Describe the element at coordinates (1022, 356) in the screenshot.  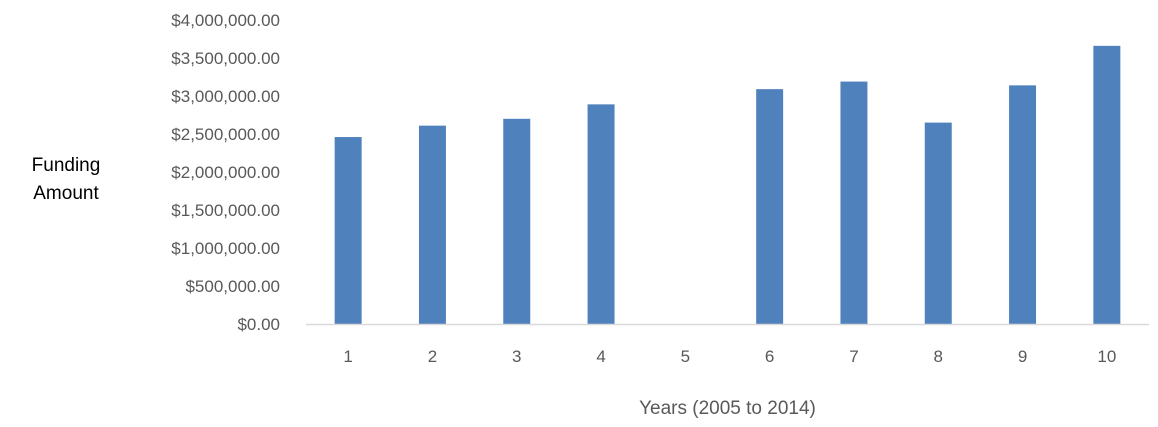
I see `x-tick-label: 9` at that location.